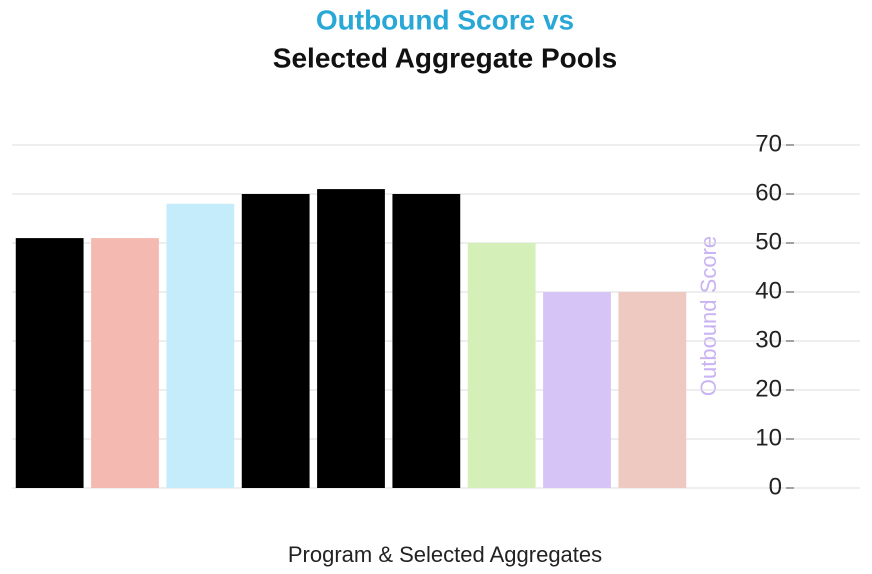  What do you see at coordinates (708, 316) in the screenshot?
I see `y-axis-label: Outbound Score` at bounding box center [708, 316].